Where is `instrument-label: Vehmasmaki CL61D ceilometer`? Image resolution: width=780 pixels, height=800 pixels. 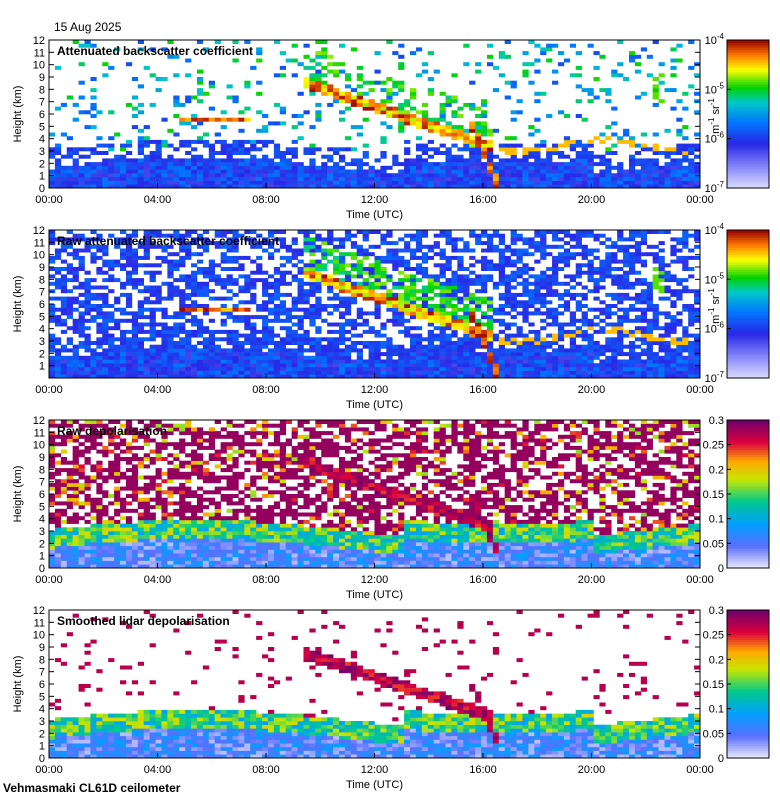
instrument-label: Vehmasmaki CL61D ceilometer is located at coordinates (92, 788).